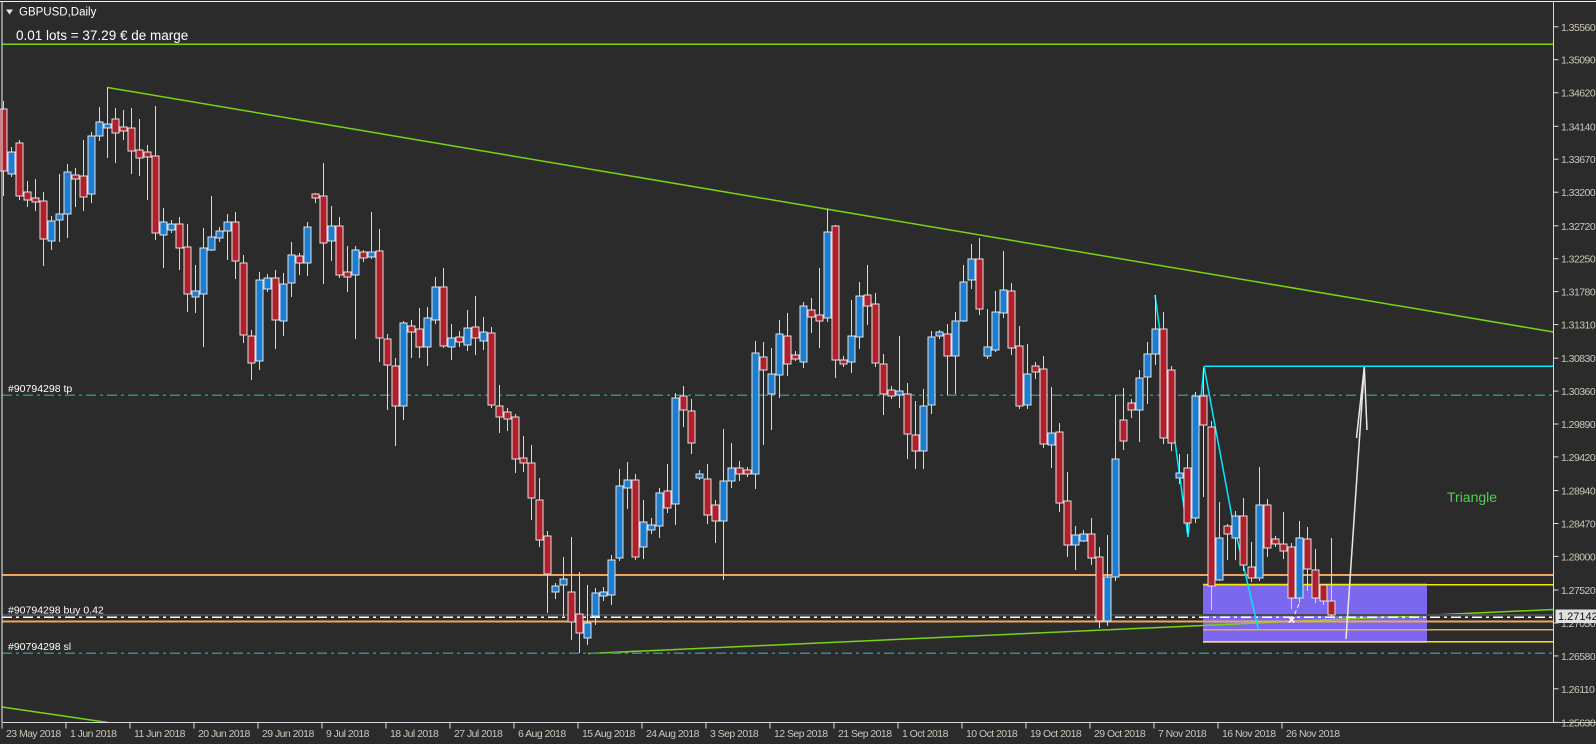  What do you see at coordinates (992, 734) in the screenshot?
I see `svg-text: 10 Oct 2018` at bounding box center [992, 734].